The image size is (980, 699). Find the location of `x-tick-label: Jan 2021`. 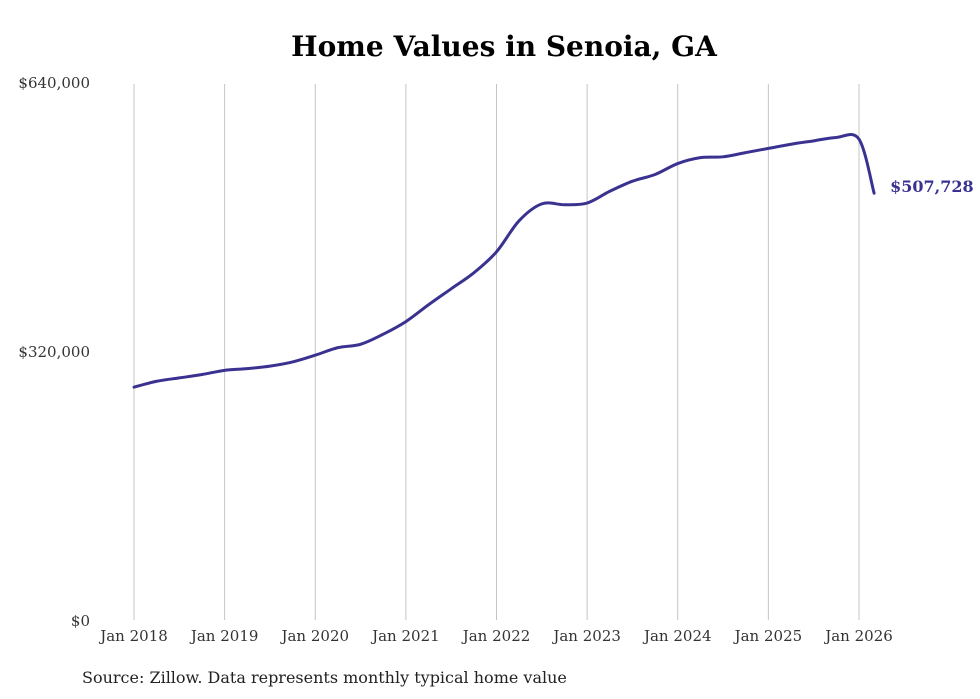

x-tick-label: Jan 2021 is located at coordinates (405, 636).